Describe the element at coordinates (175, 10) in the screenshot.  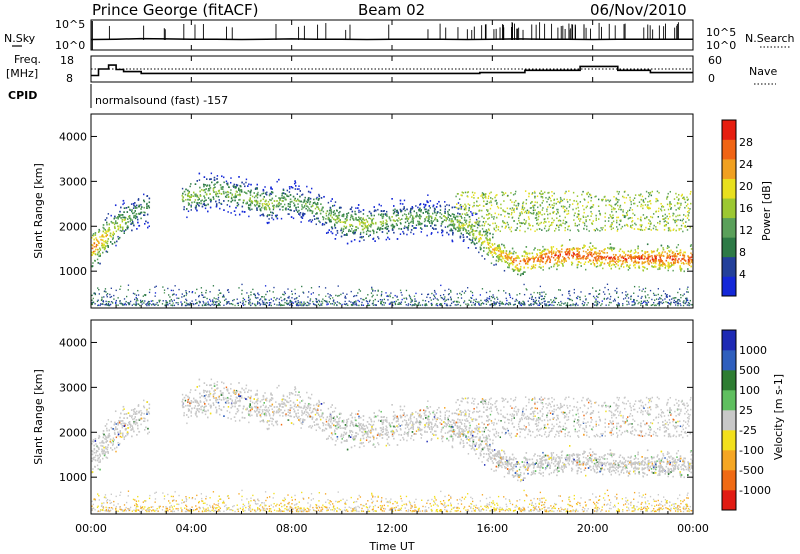
I see `station-title: Prince George (fitACF)` at that location.